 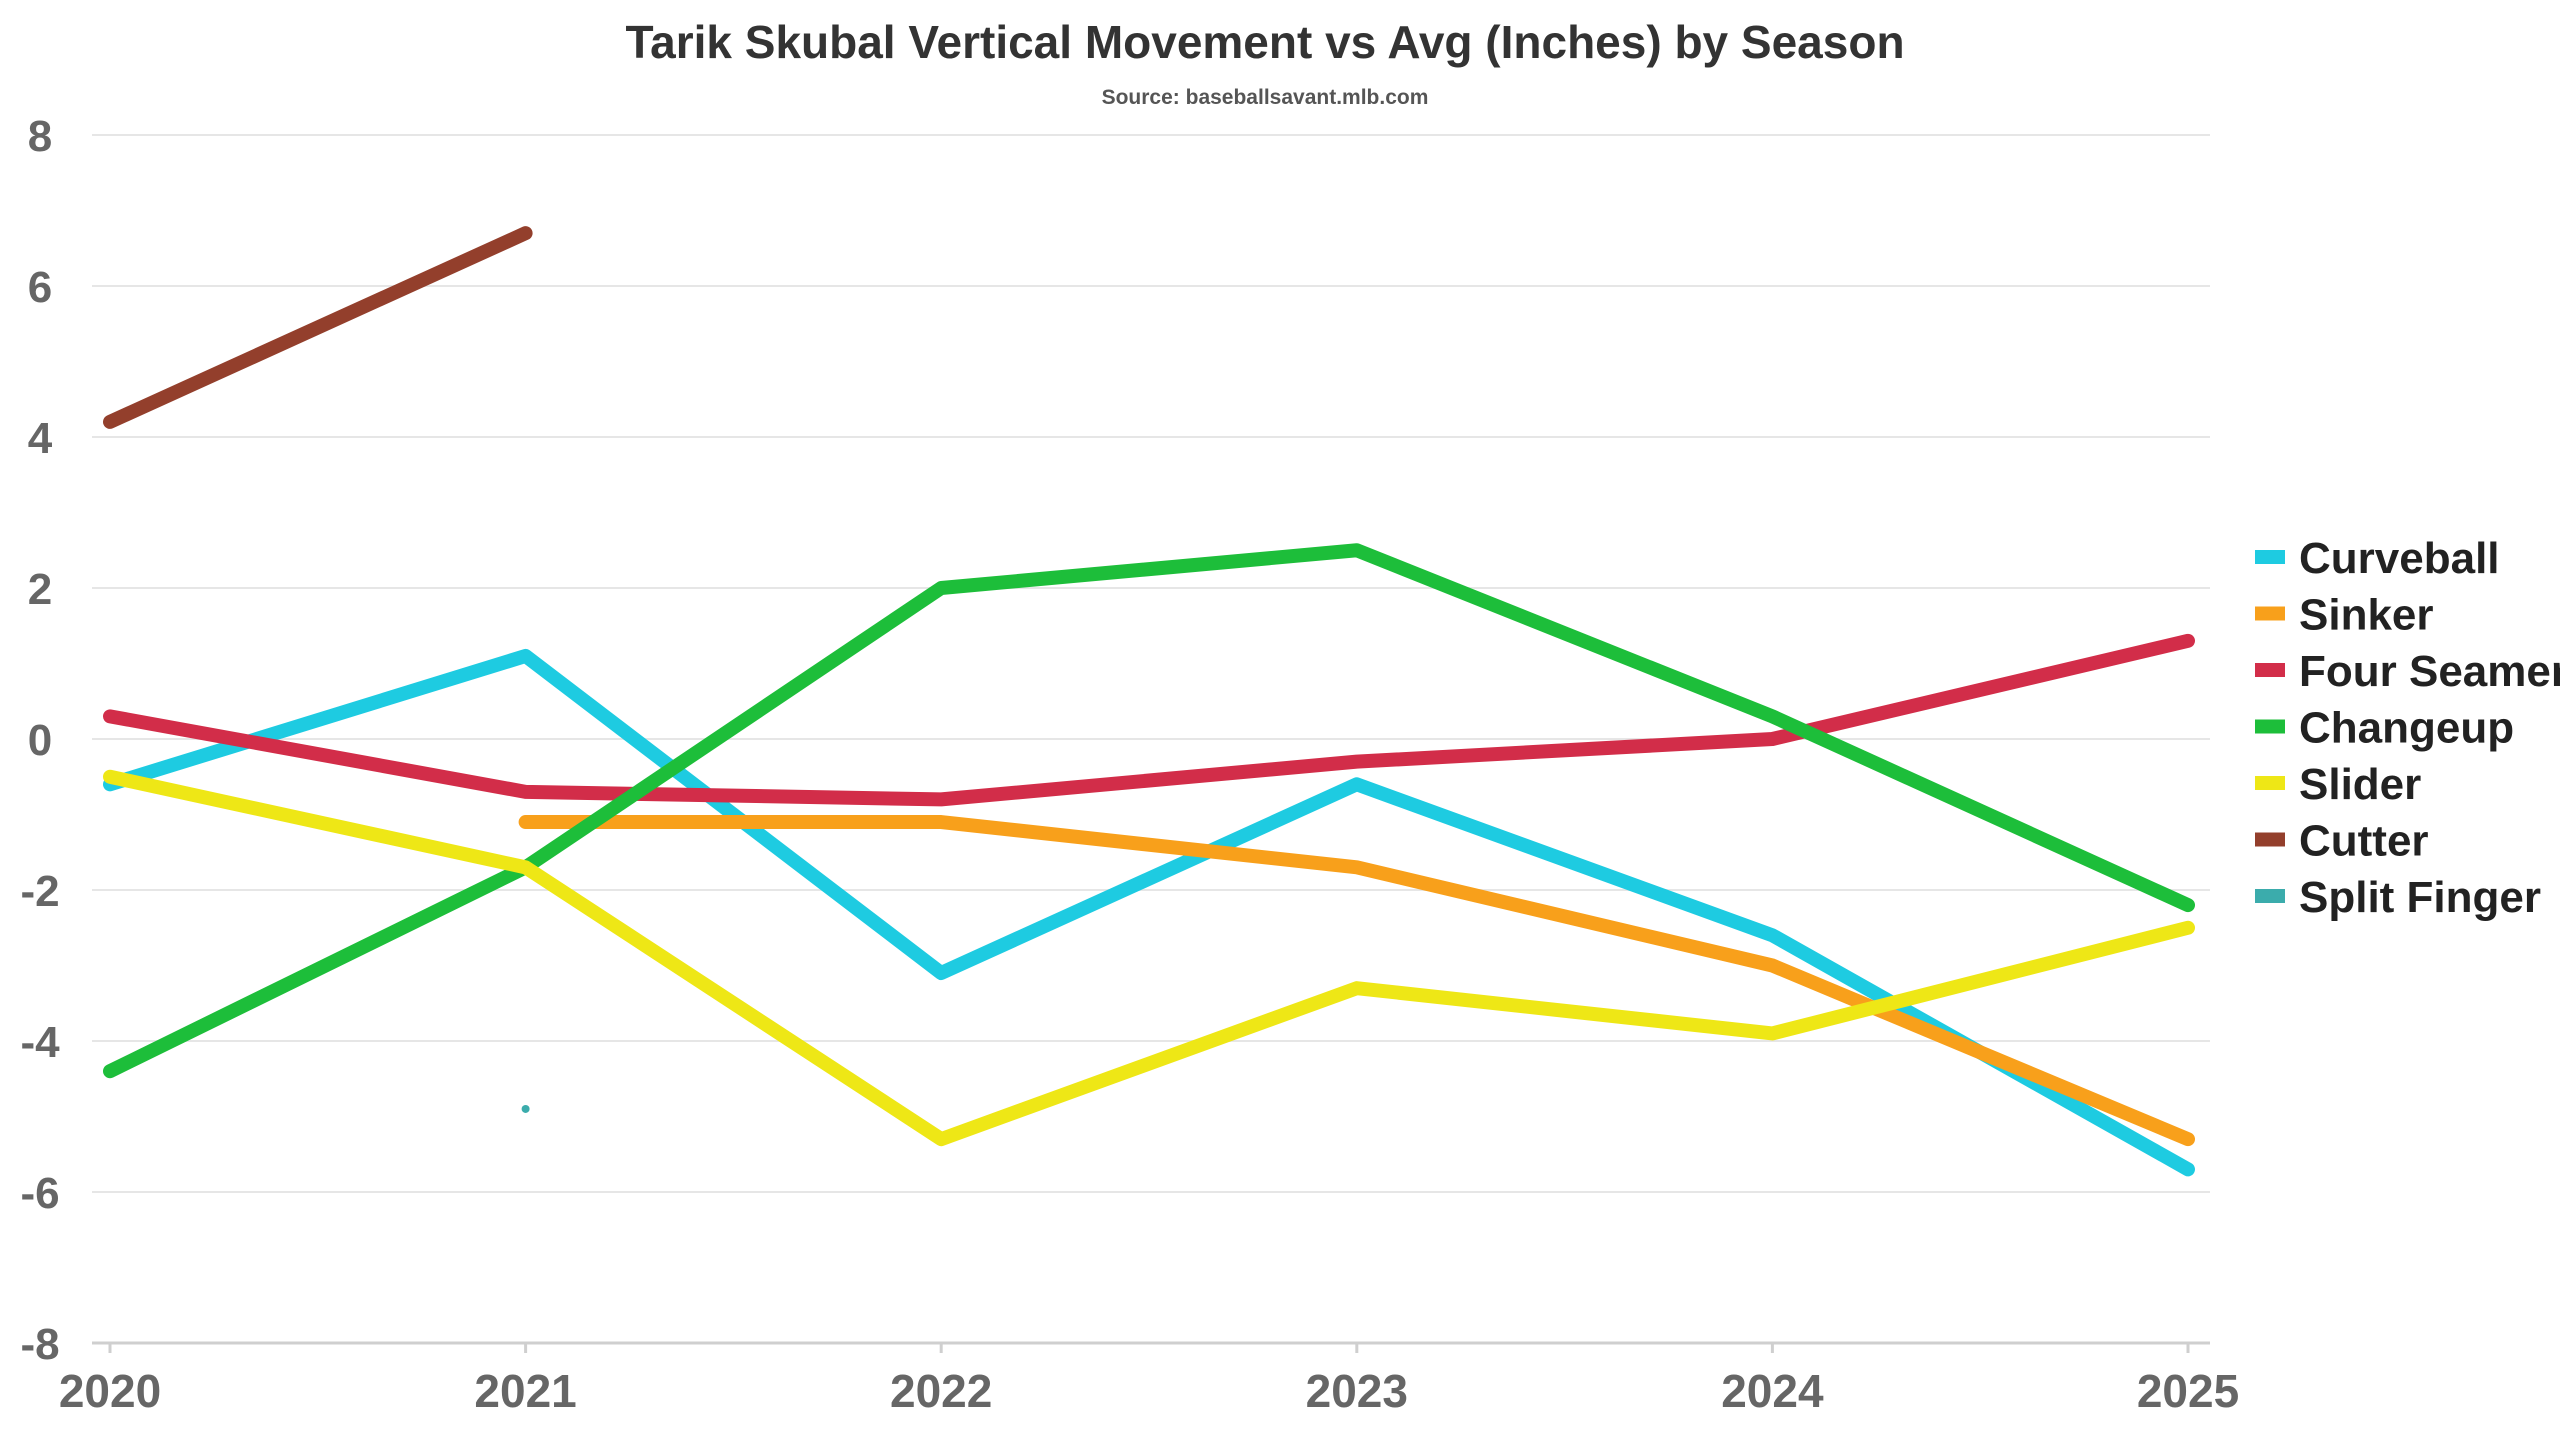 What do you see at coordinates (1357, 1391) in the screenshot?
I see `x-tick-label: 2023` at bounding box center [1357, 1391].